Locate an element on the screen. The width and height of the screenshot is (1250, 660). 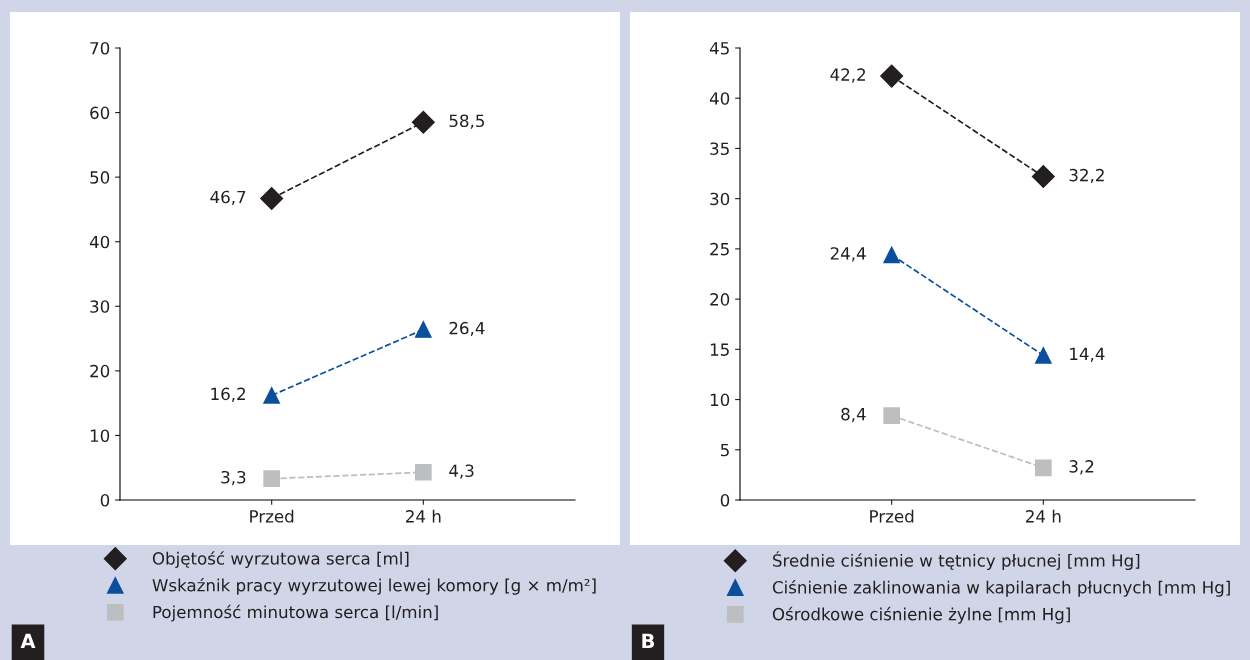
data-label: 24,4 is located at coordinates (848, 254).